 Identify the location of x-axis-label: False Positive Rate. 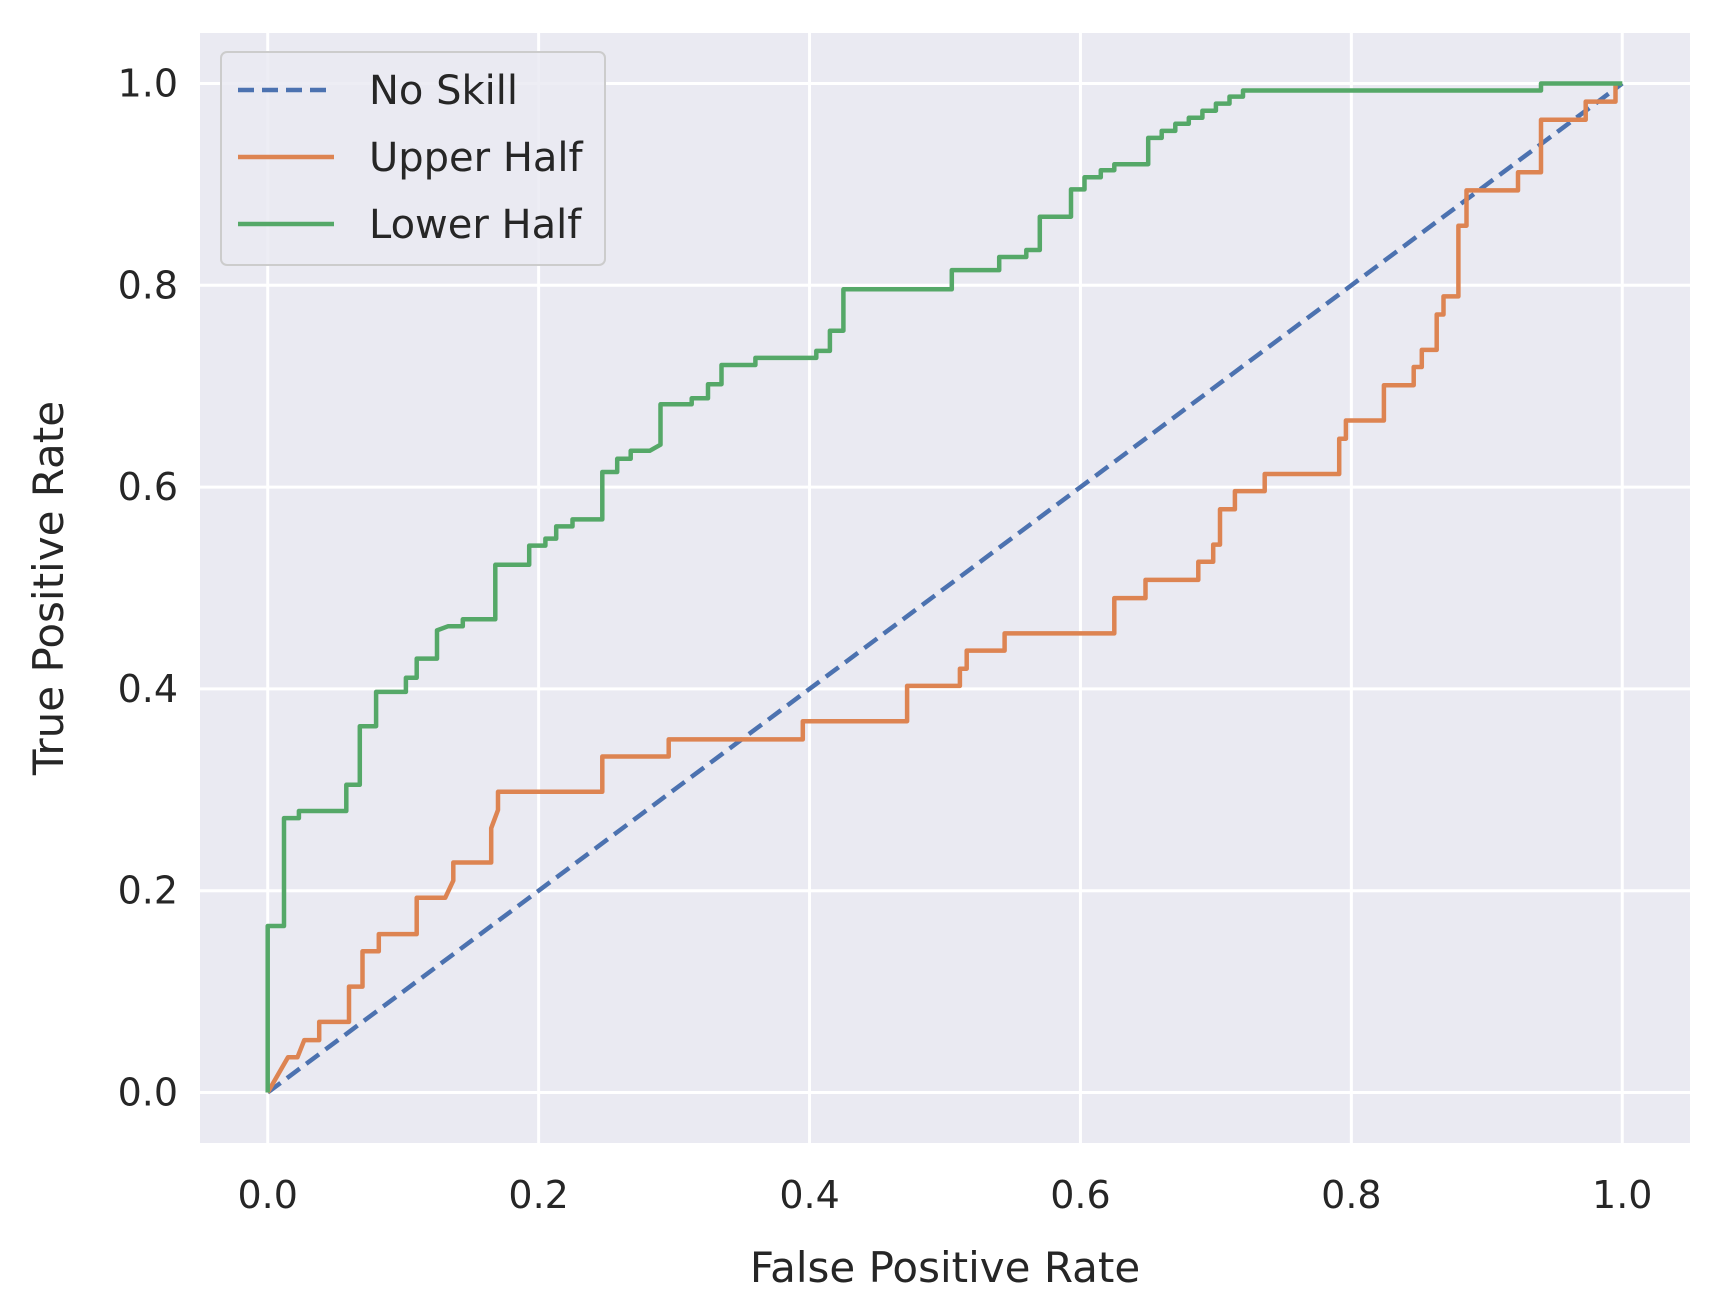
(945, 1267).